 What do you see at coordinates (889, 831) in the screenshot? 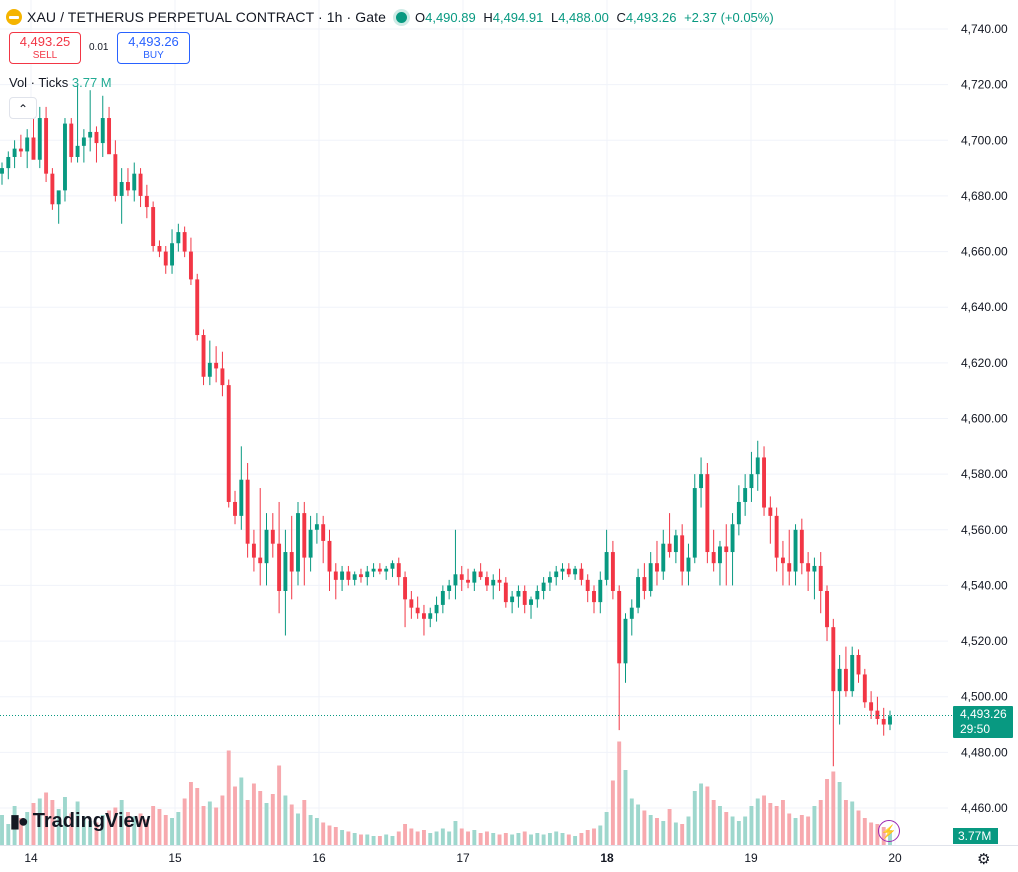
I see `lightning-icon: ⚡` at bounding box center [889, 831].